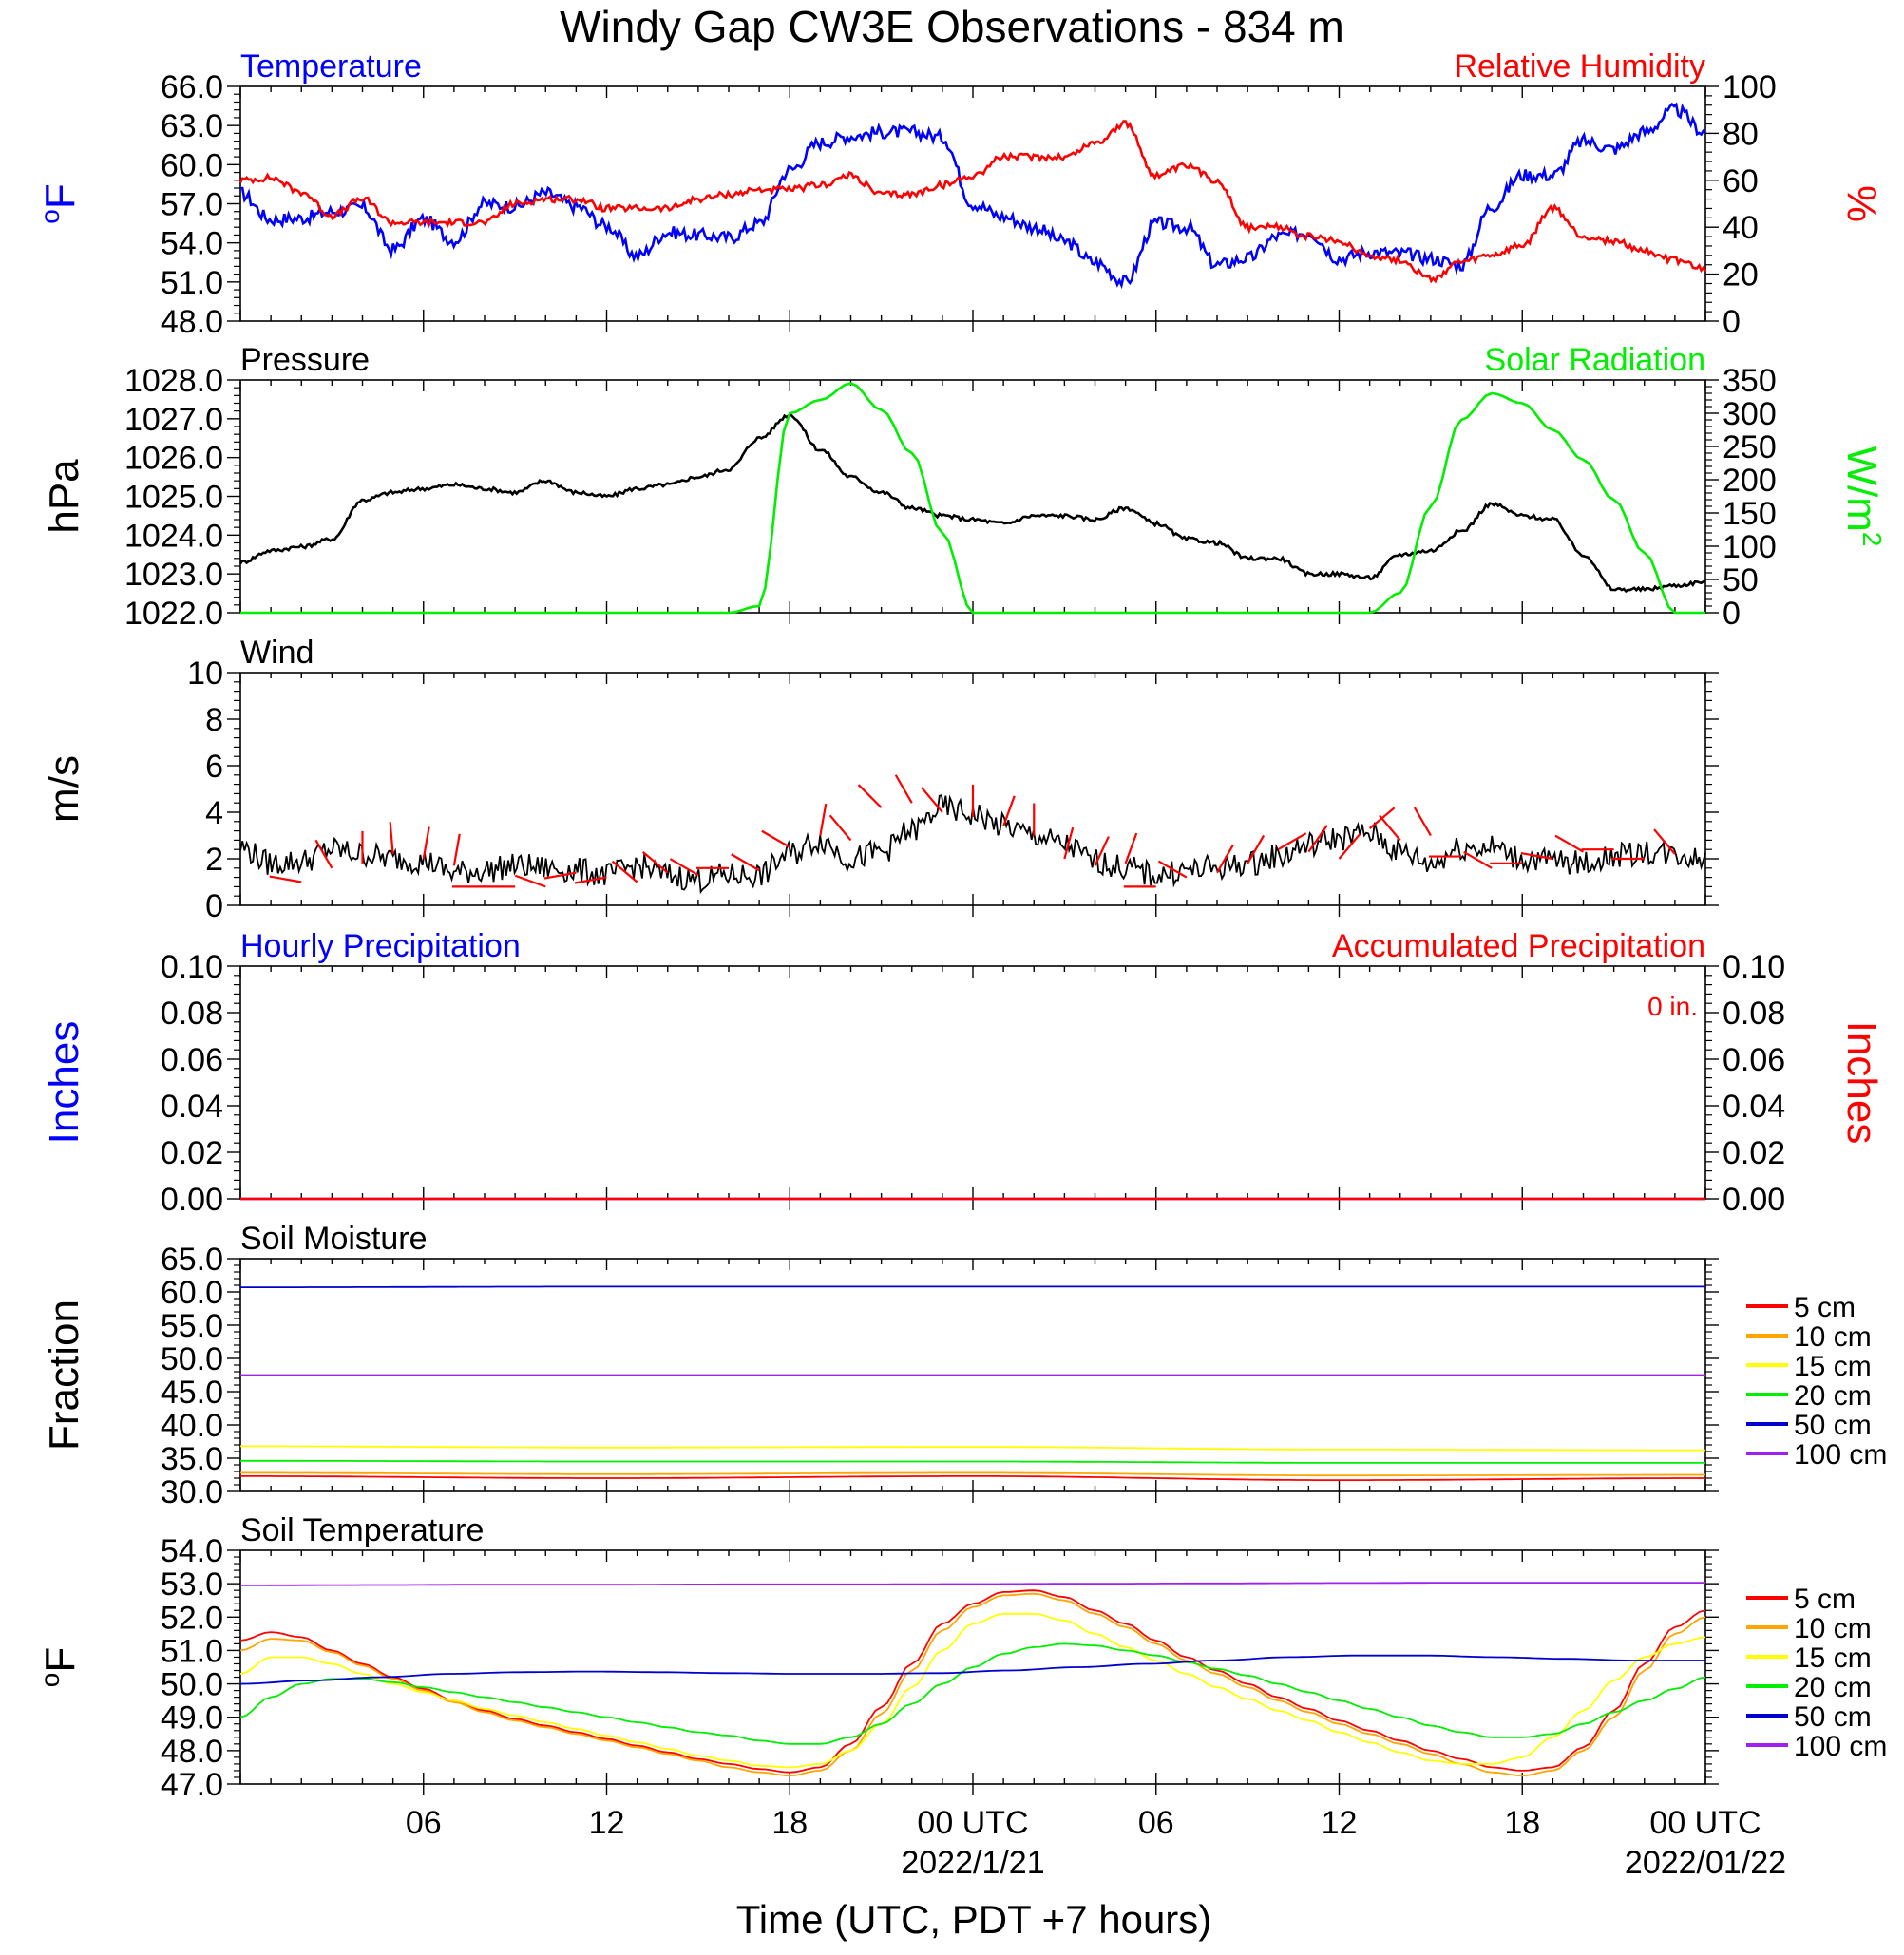 The image size is (1904, 1955). I want to click on figure-title: Windy Gap CW3E Observations - 834 m, so click(952, 26).